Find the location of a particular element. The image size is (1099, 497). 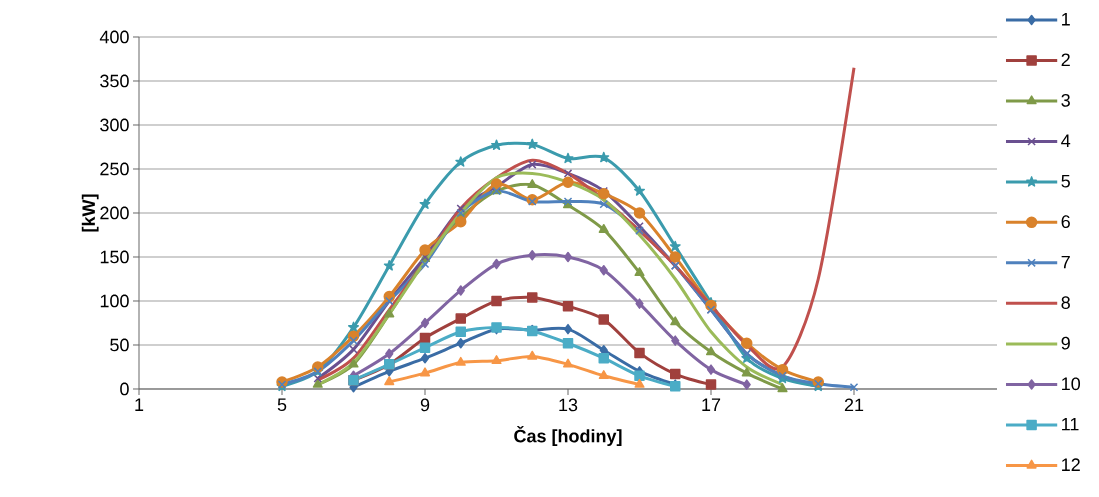

y-tick-label: 50 is located at coordinates (119, 345).